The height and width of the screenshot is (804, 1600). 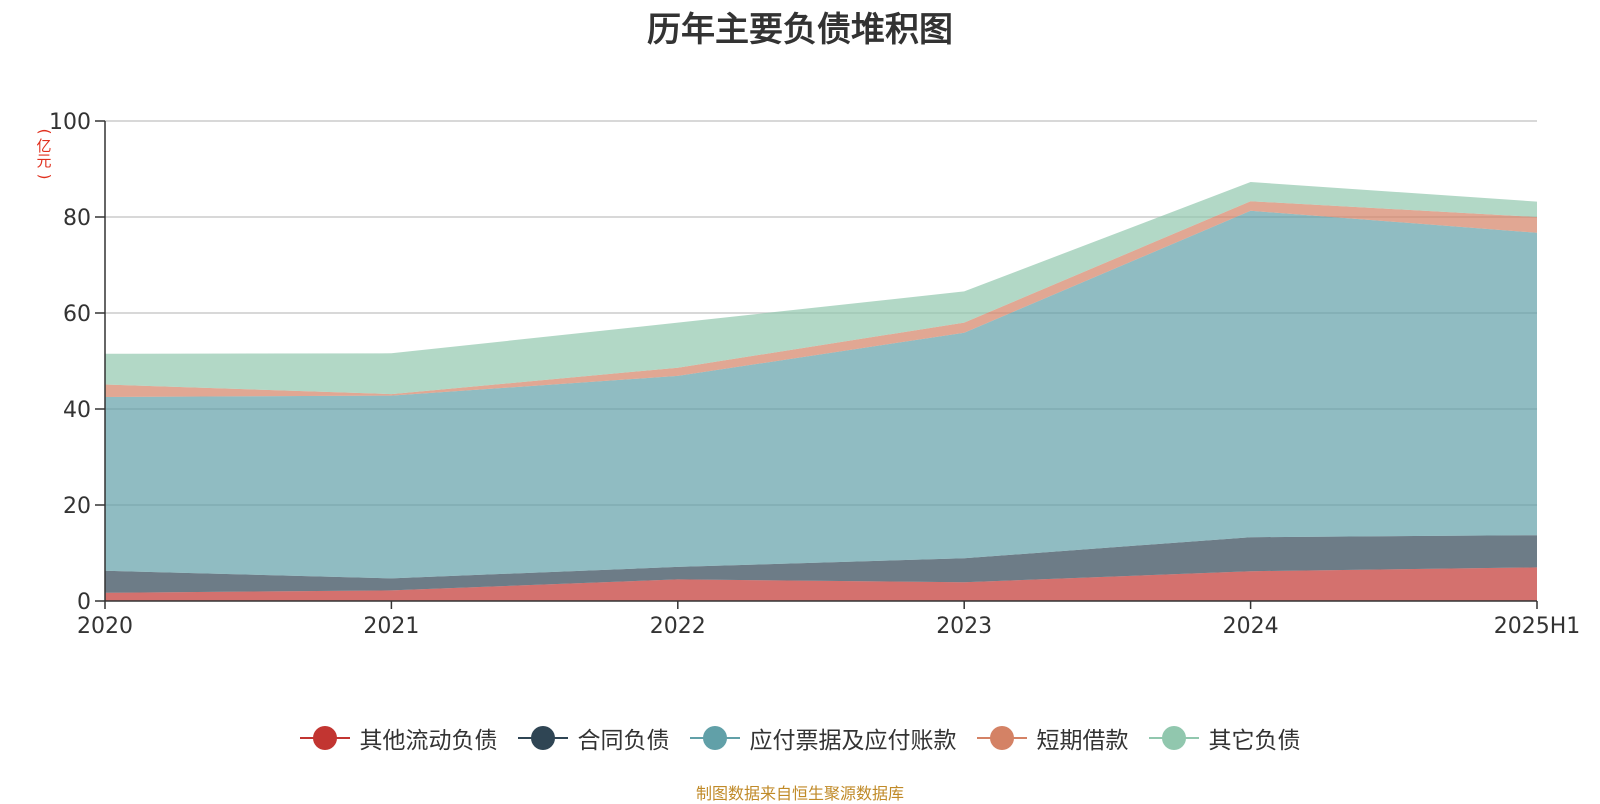 I want to click on x-tick-label: 2020, so click(x=105, y=626).